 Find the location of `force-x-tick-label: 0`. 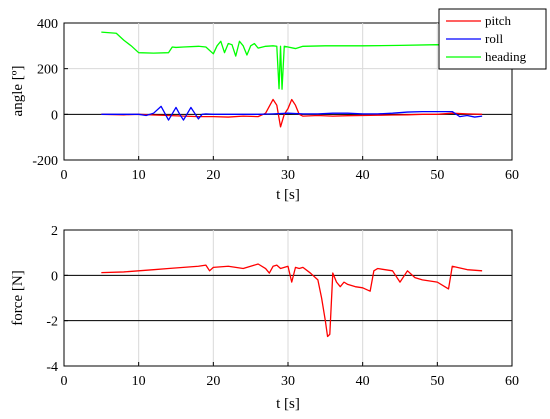

force-x-tick-label: 0 is located at coordinates (64, 381).